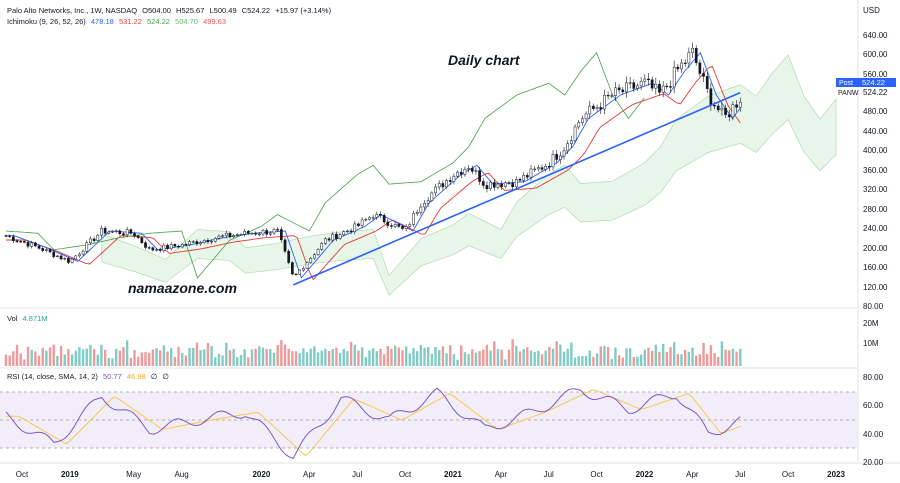 The width and height of the screenshot is (900, 483). What do you see at coordinates (875, 150) in the screenshot?
I see `price-tick: 400.00` at bounding box center [875, 150].